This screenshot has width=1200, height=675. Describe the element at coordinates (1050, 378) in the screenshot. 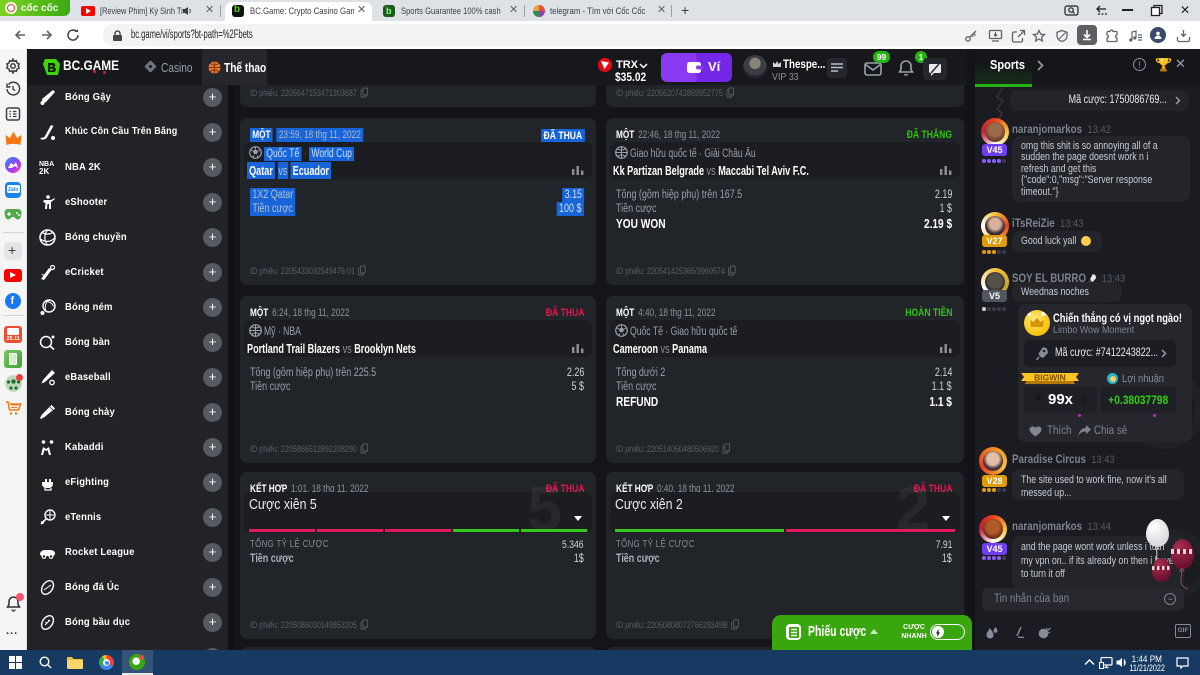

I see `svg-text: BIGWIN` at that location.